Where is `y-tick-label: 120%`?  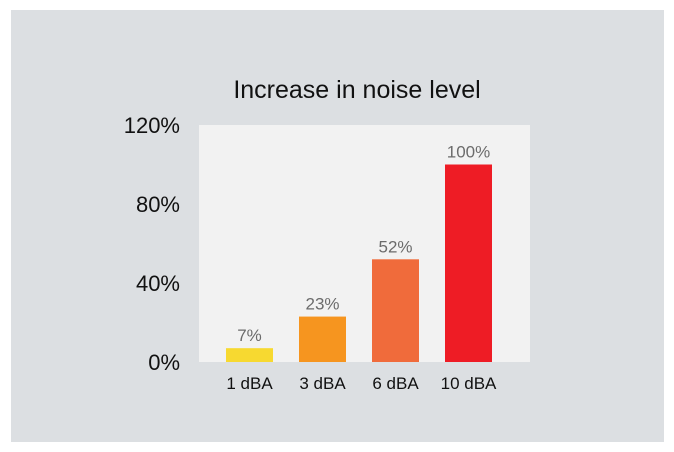 y-tick-label: 120% is located at coordinates (152, 125).